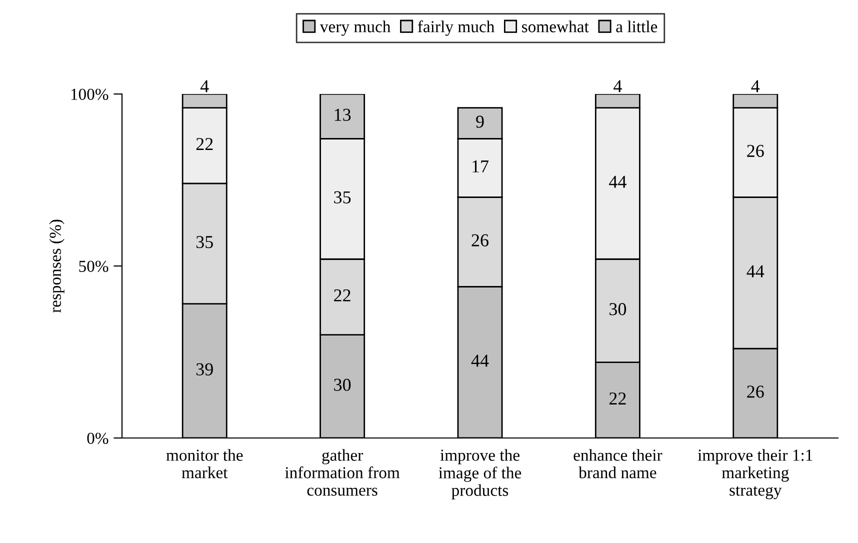  I want to click on data-label: 17, so click(480, 166).